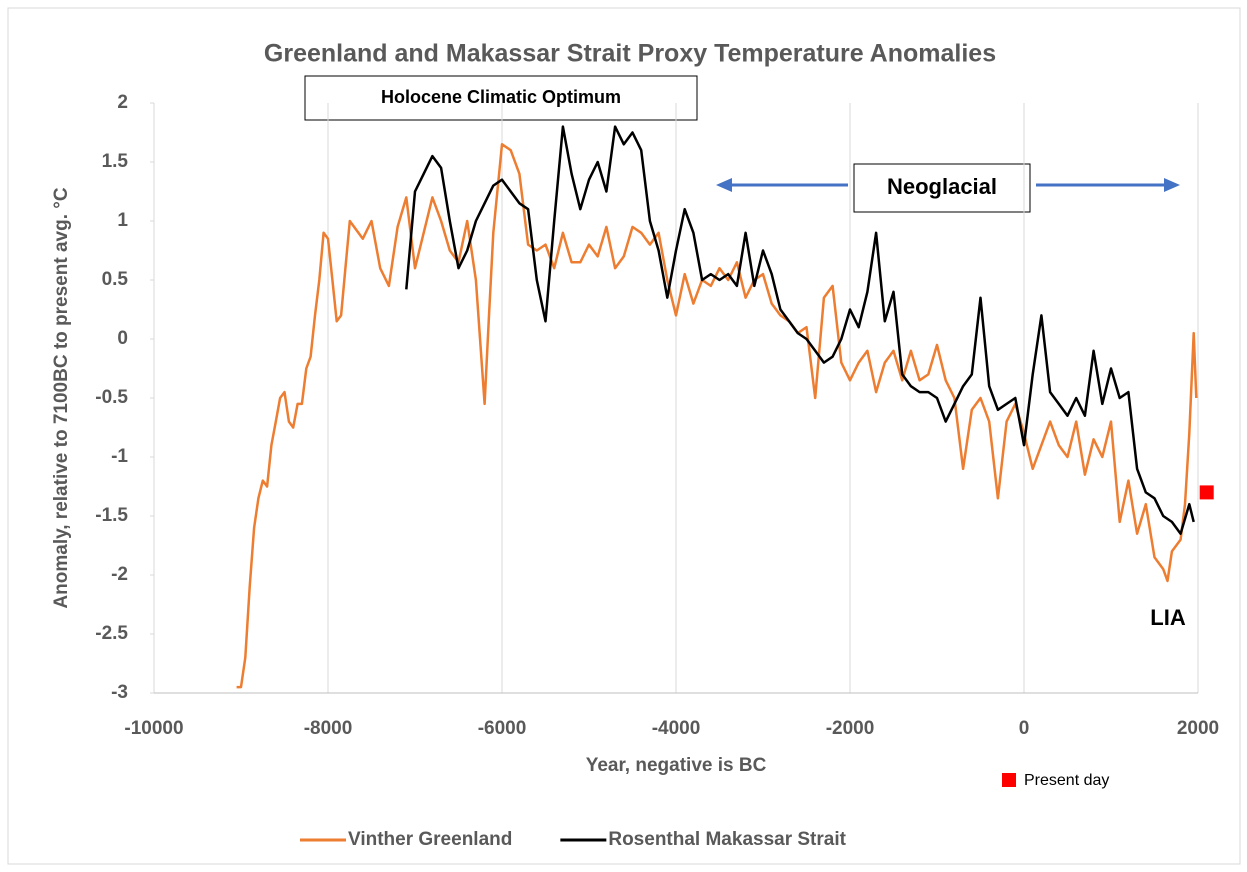 The height and width of the screenshot is (872, 1247). What do you see at coordinates (850, 728) in the screenshot?
I see `x-tick-label: -2000` at bounding box center [850, 728].